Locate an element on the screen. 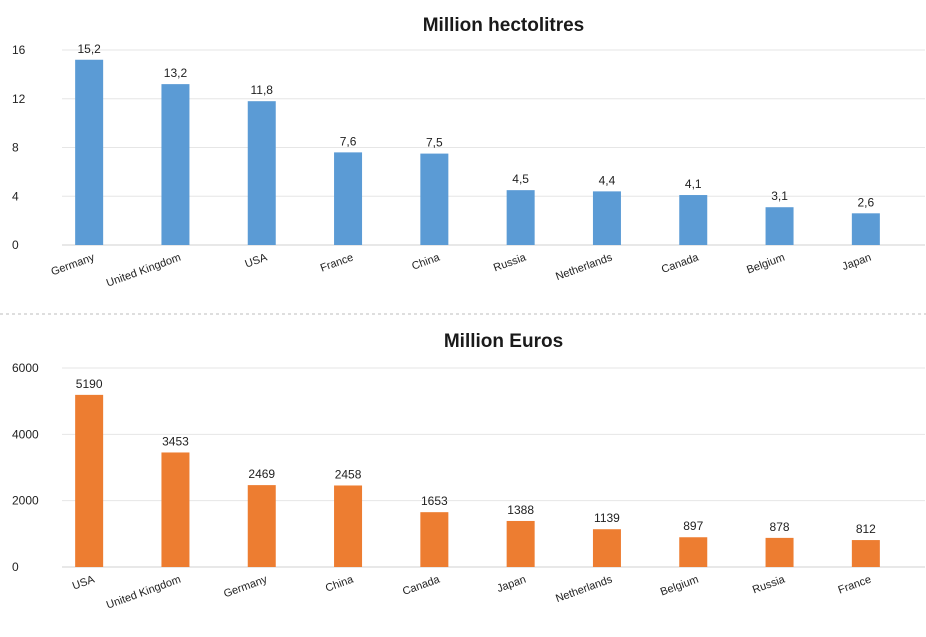  data-label: 4,5 is located at coordinates (520, 179).